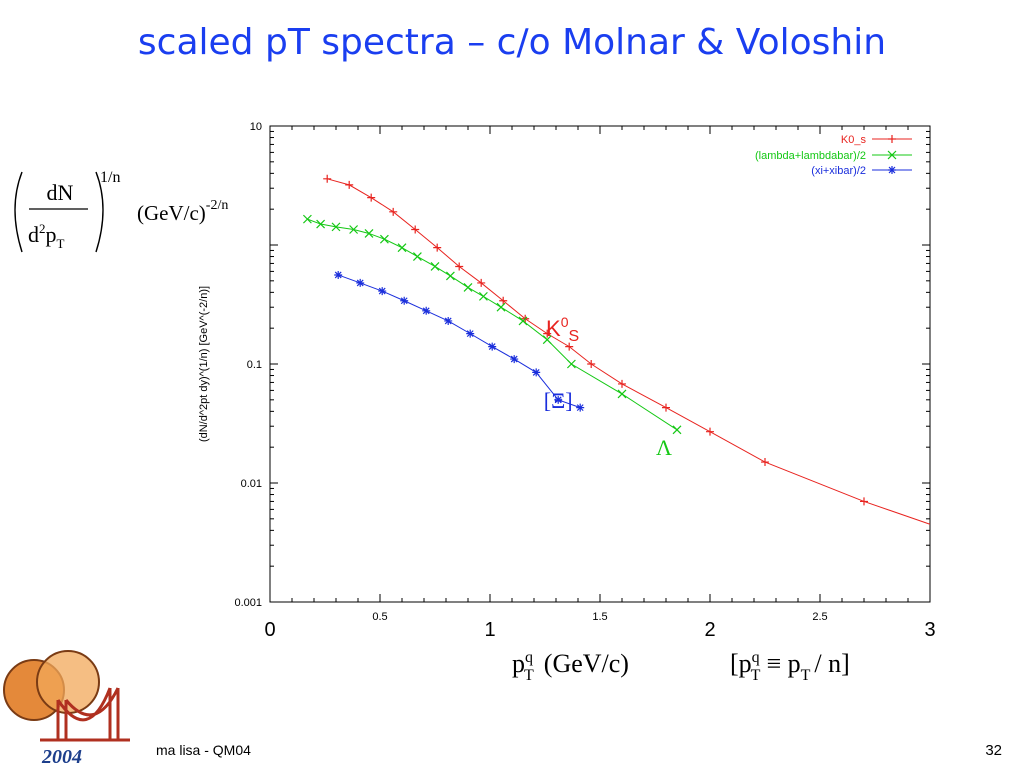  I want to click on page-number: 32, so click(993, 750).